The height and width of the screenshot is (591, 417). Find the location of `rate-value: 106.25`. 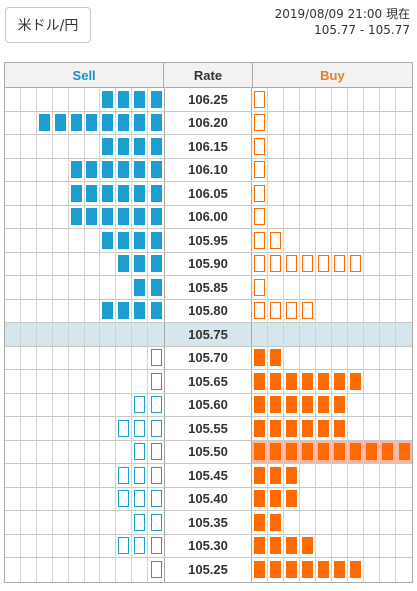

rate-value: 106.25 is located at coordinates (208, 99).